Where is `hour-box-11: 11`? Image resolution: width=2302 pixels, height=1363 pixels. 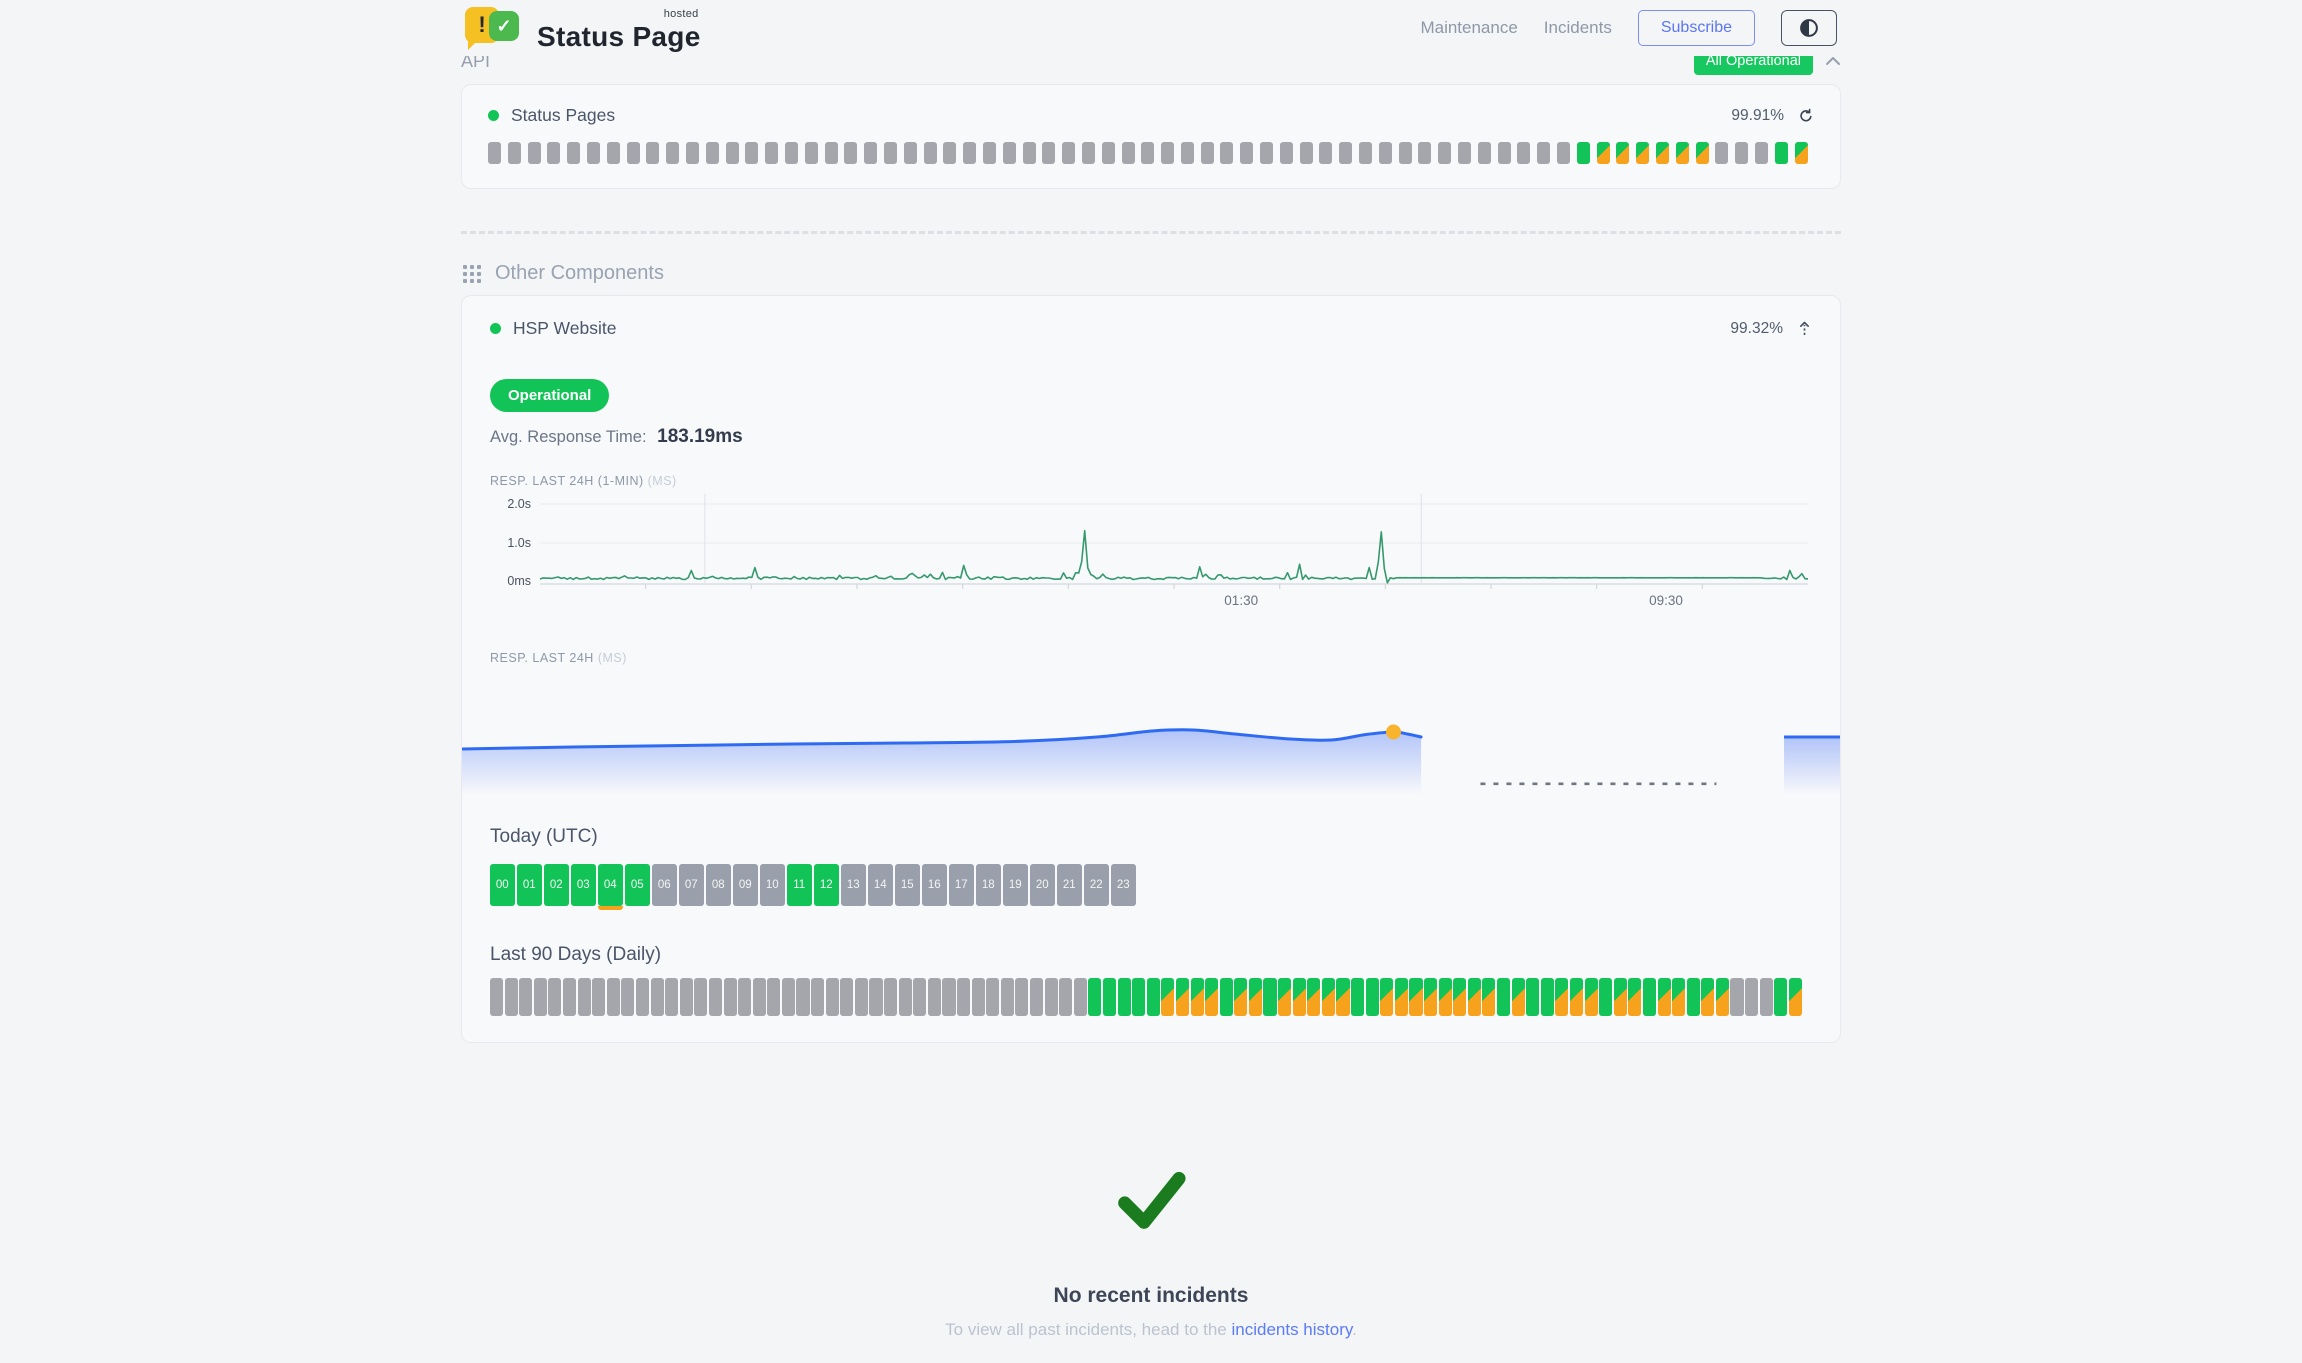 hour-box-11: 11 is located at coordinates (799, 885).